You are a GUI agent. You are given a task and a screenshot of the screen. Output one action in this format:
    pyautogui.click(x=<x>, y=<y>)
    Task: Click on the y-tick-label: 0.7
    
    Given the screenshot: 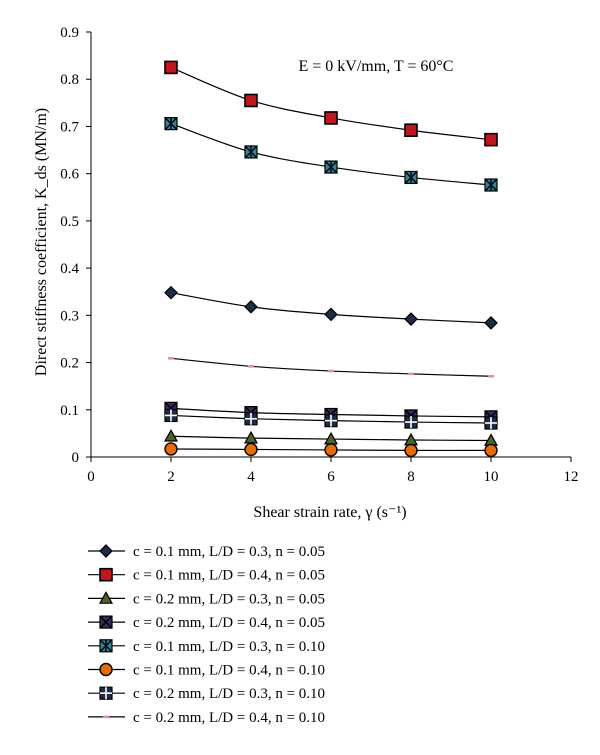 What is the action you would take?
    pyautogui.click(x=69, y=127)
    